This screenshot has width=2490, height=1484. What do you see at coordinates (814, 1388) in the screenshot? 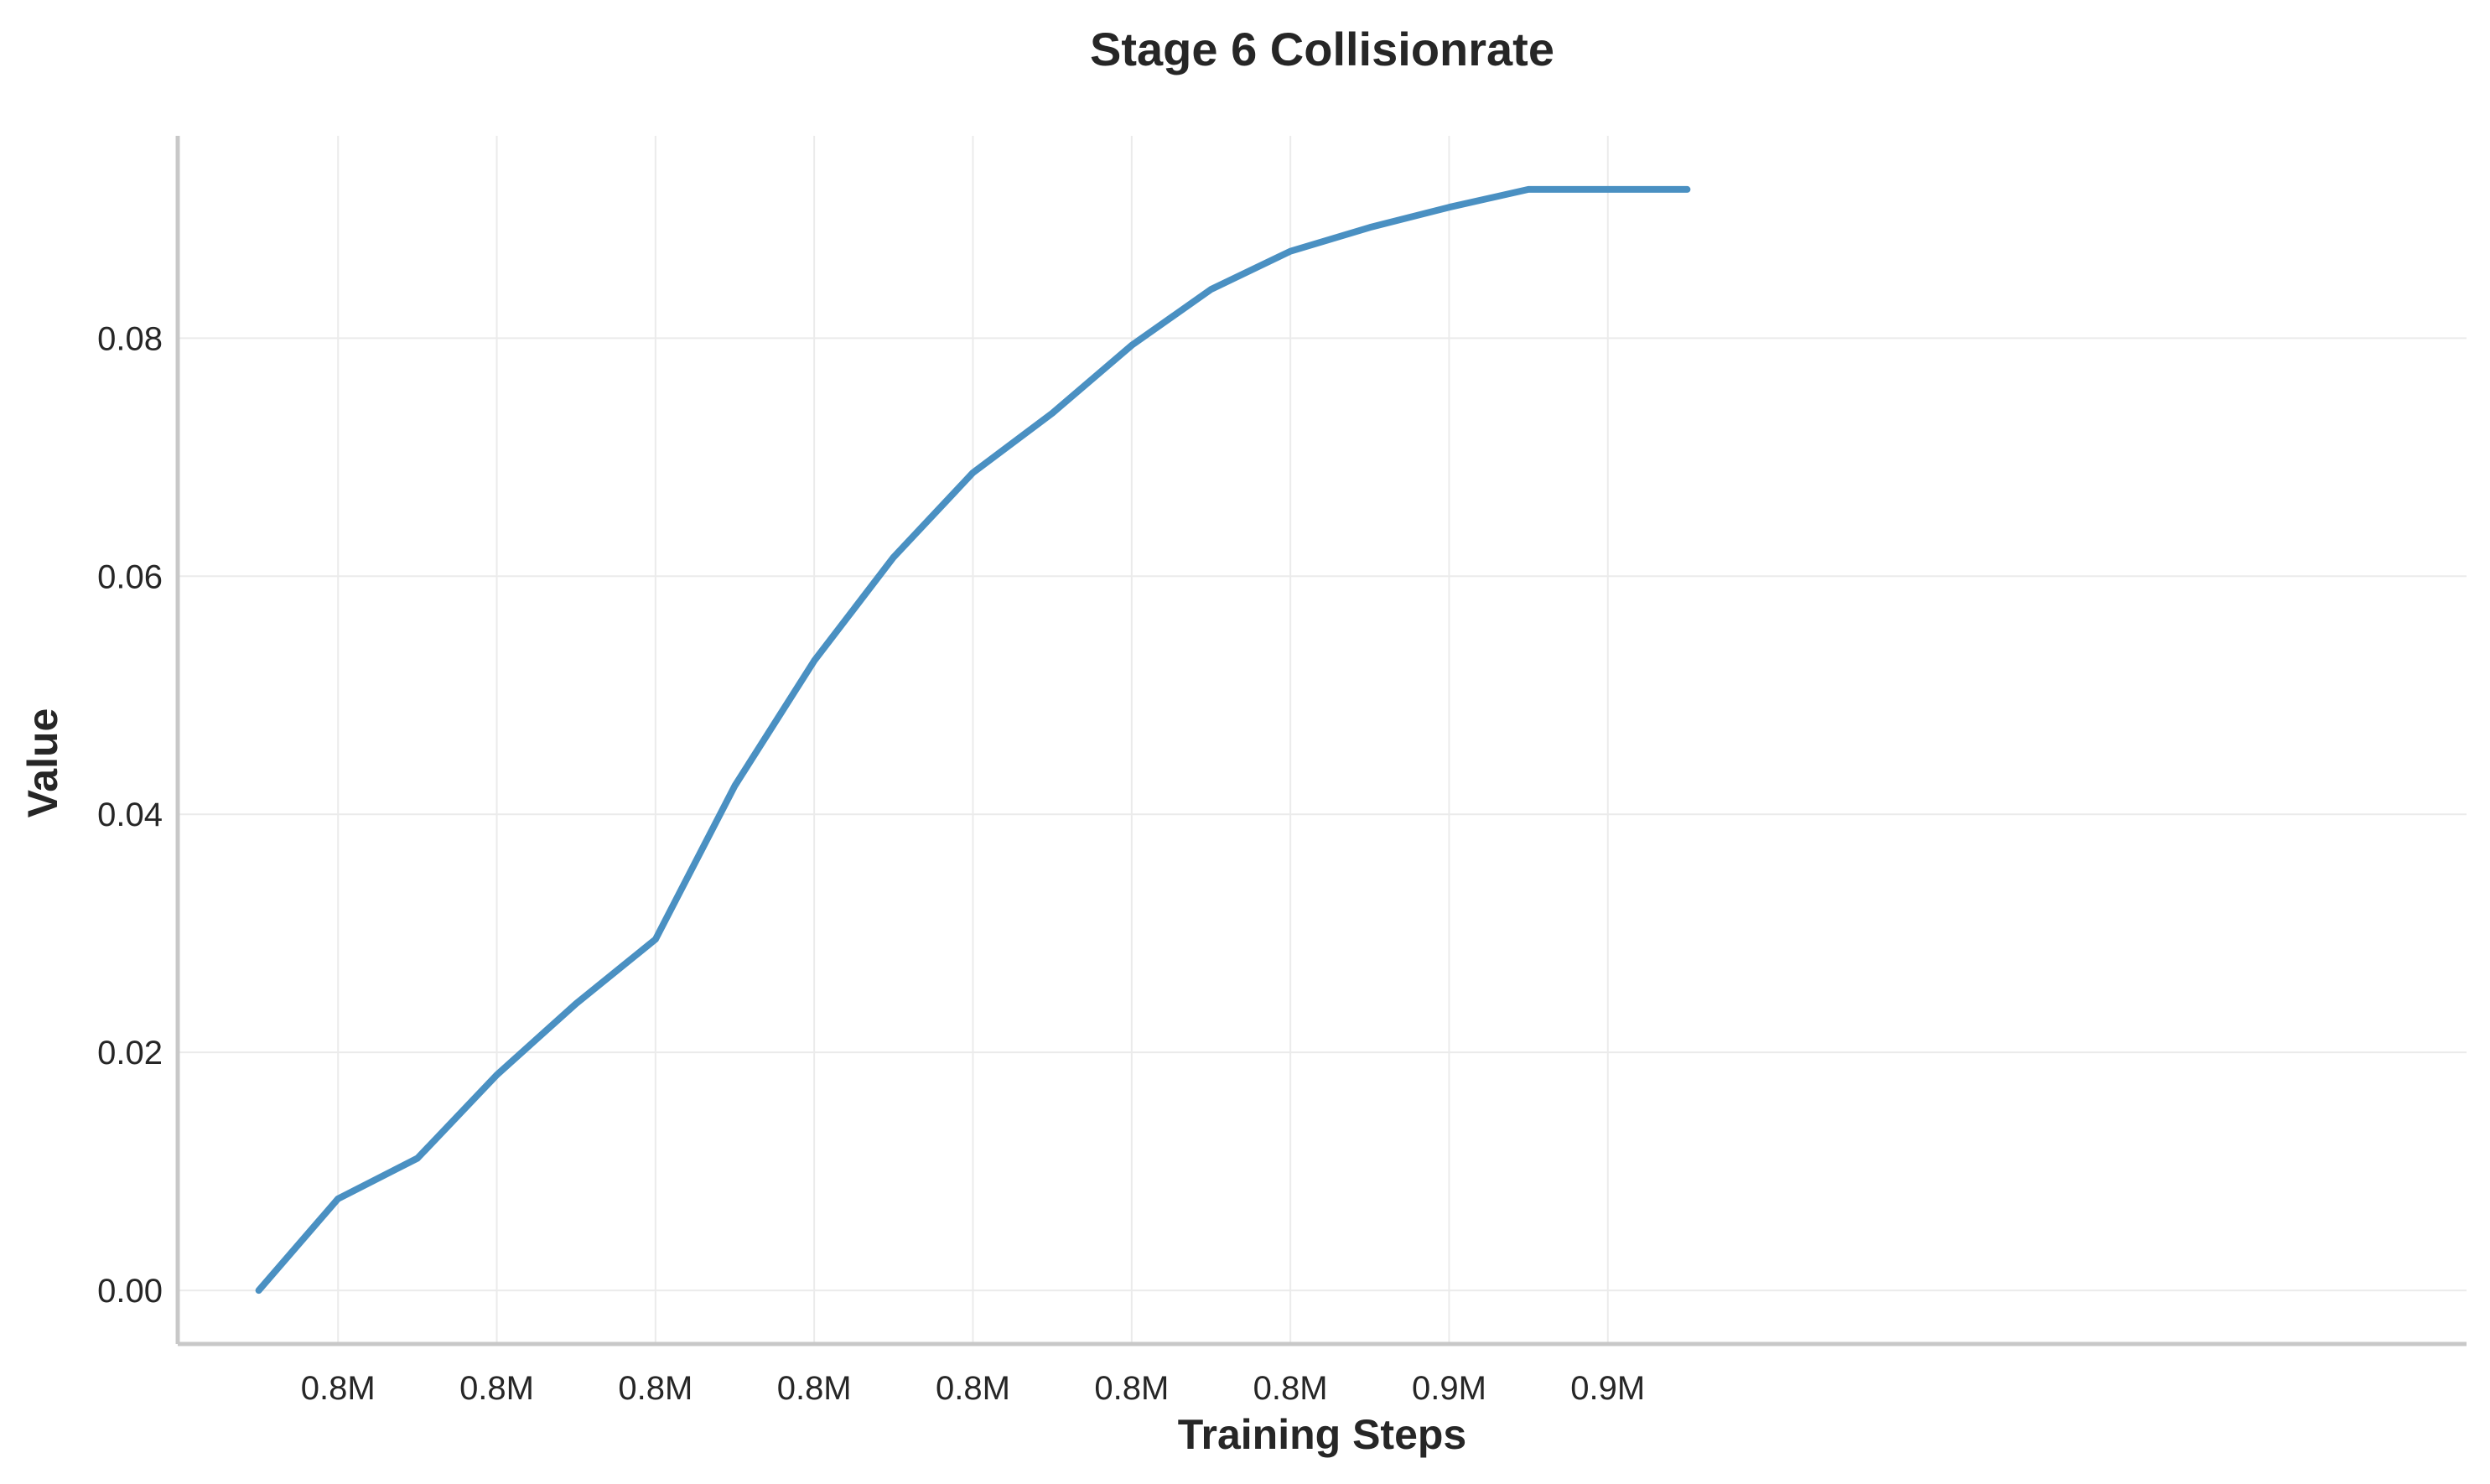
I see `x-tick-label-3: 0.8M` at bounding box center [814, 1388].